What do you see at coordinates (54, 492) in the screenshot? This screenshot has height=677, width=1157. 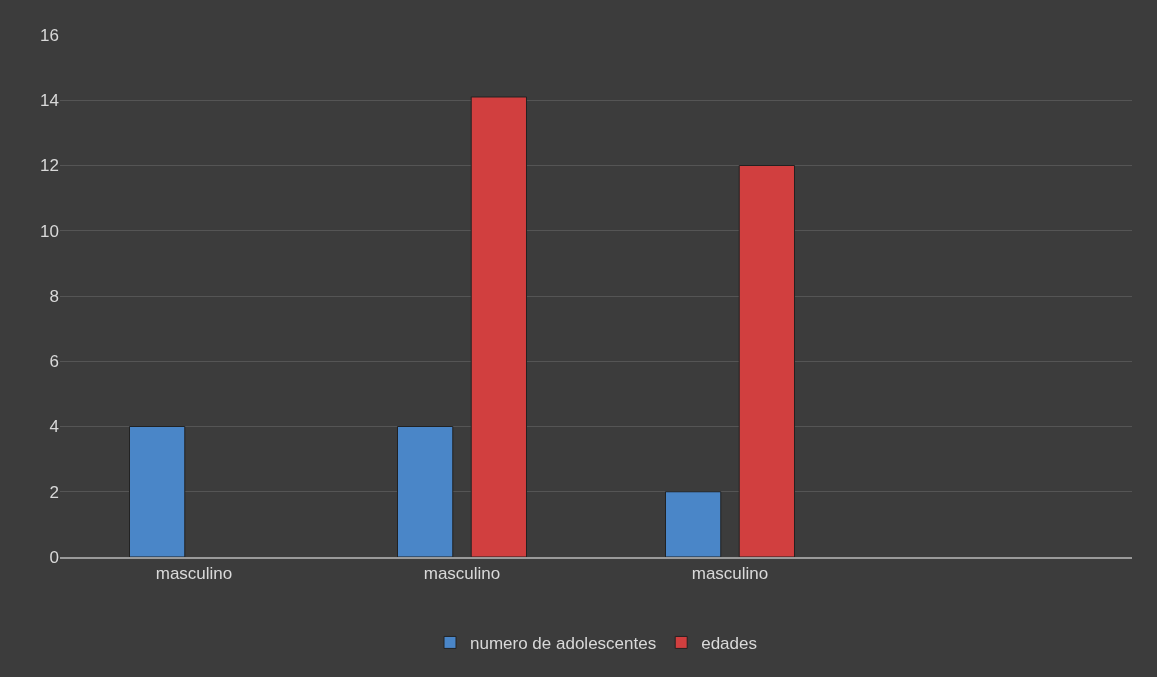 I see `y-tick-label: 2` at bounding box center [54, 492].